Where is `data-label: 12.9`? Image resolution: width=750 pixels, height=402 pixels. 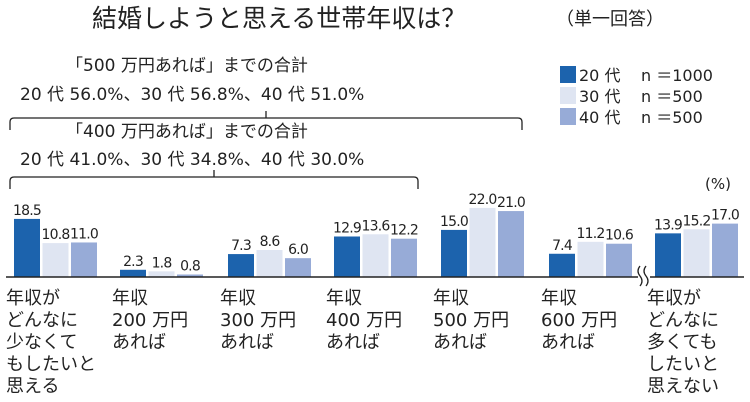
data-label: 12.9 is located at coordinates (347, 228).